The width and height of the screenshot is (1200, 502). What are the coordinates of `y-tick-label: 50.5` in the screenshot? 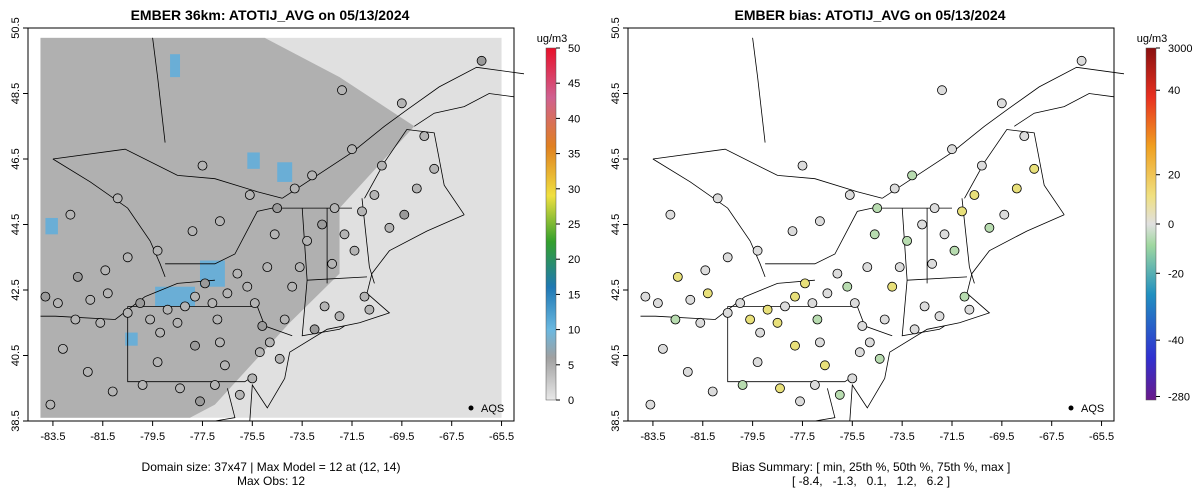 It's located at (616, 27).